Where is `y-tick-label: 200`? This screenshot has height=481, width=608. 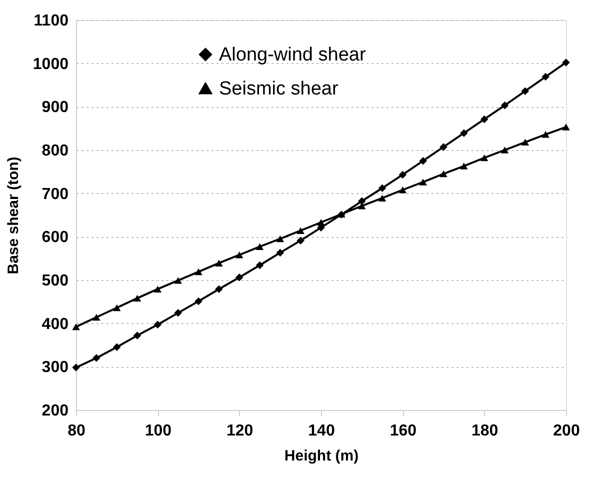
y-tick-label: 200 is located at coordinates (55, 411).